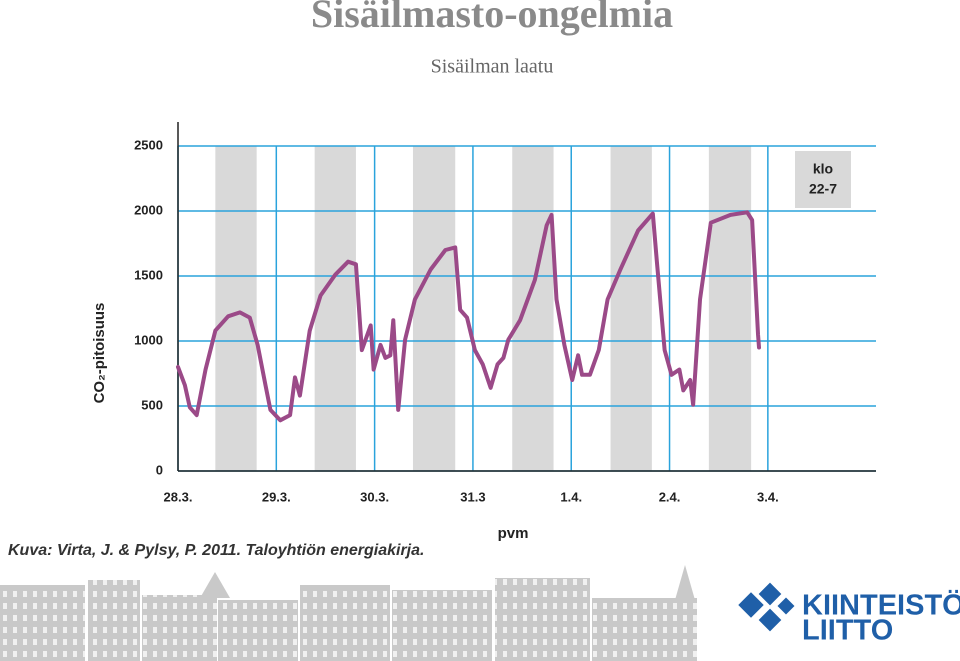  Describe the element at coordinates (768, 496) in the screenshot. I see `x-tick-label: 3.4.` at that location.